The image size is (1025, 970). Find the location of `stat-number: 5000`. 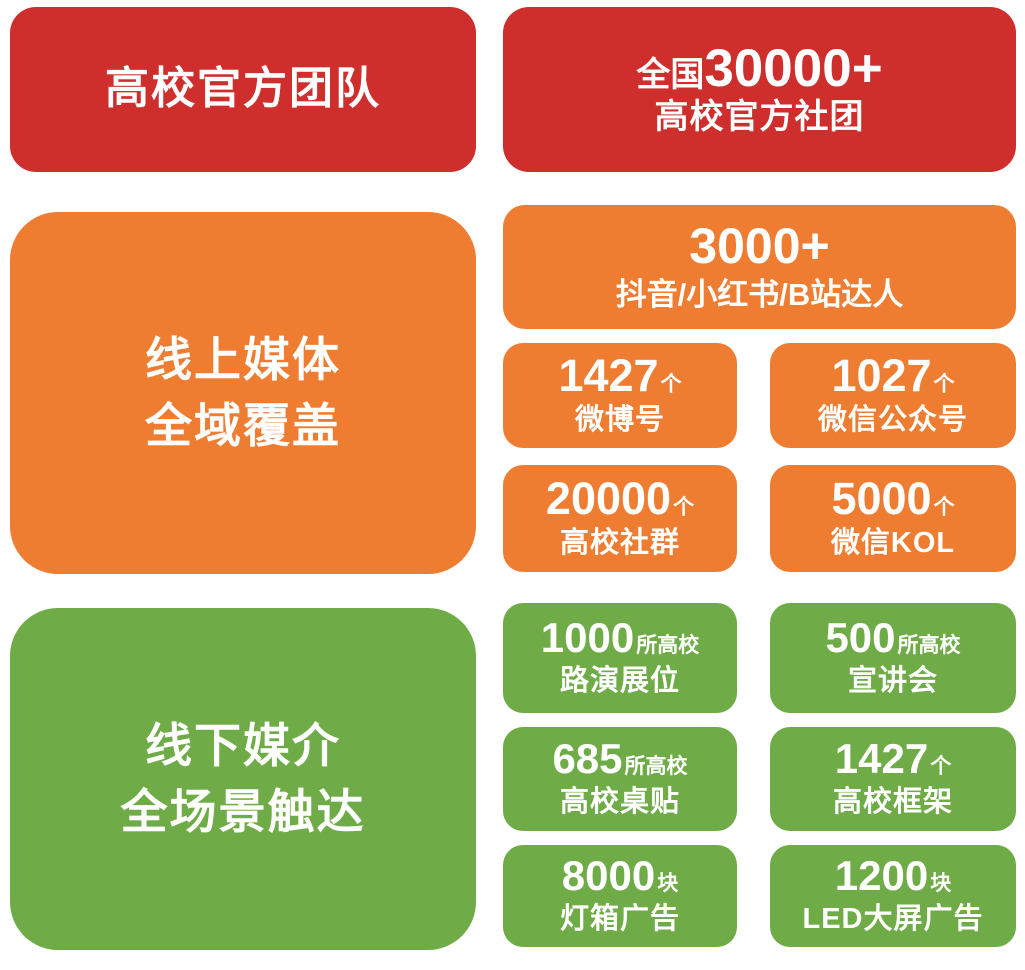

stat-number: 5000 is located at coordinates (881, 499).